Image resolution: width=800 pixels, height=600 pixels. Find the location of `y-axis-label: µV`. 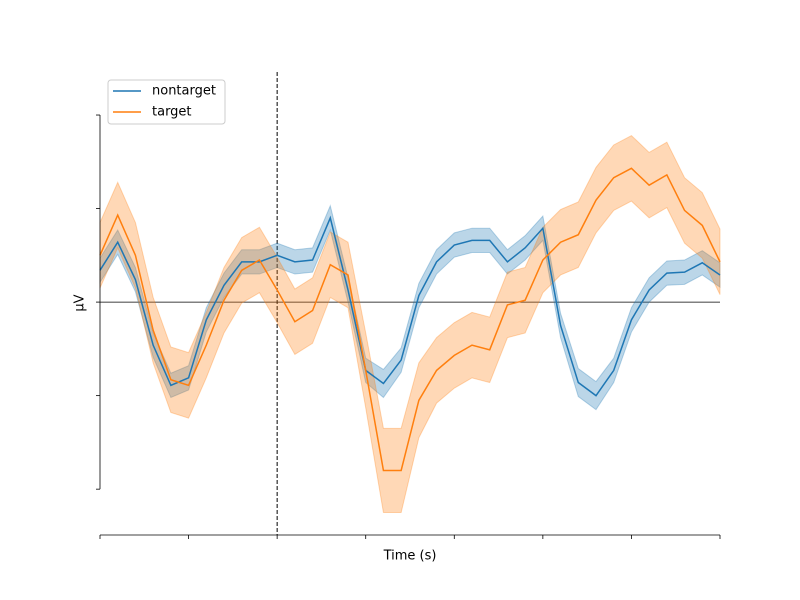

y-axis-label: µV is located at coordinates (80, 302).